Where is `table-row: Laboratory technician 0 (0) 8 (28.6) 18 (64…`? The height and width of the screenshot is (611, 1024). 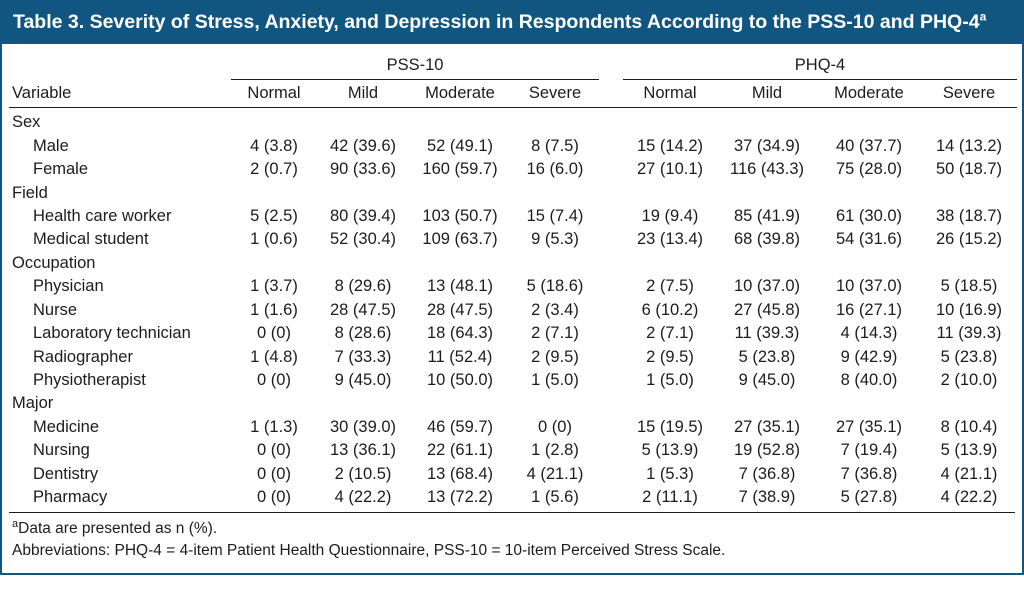 table-row: Laboratory technician 0 (0) 8 (28.6) 18 (64… is located at coordinates (513, 333).